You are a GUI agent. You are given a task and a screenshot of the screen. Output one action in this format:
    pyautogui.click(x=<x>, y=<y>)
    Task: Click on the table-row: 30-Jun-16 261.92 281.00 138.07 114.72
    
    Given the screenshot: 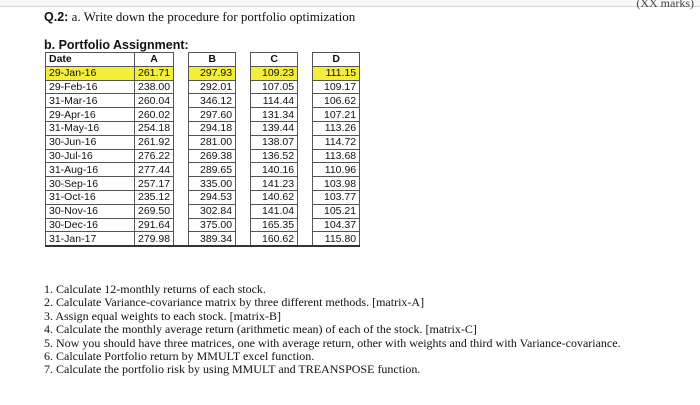 What is the action you would take?
    pyautogui.click(x=203, y=142)
    